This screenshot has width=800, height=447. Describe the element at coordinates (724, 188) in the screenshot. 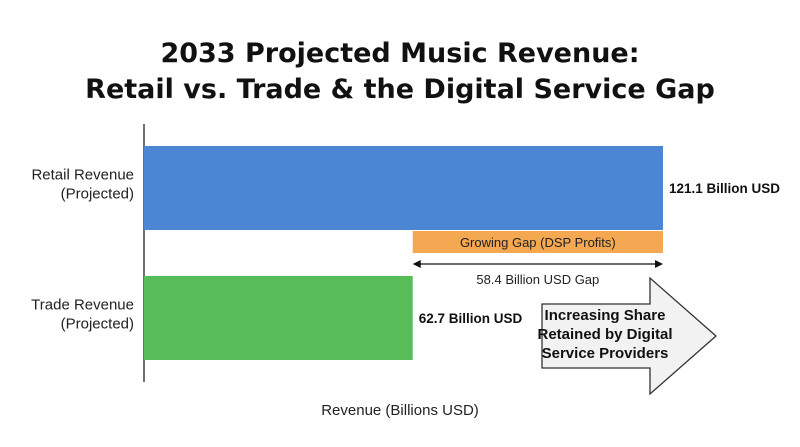

I see `value-label-retail: 121.1 Billion USD` at that location.